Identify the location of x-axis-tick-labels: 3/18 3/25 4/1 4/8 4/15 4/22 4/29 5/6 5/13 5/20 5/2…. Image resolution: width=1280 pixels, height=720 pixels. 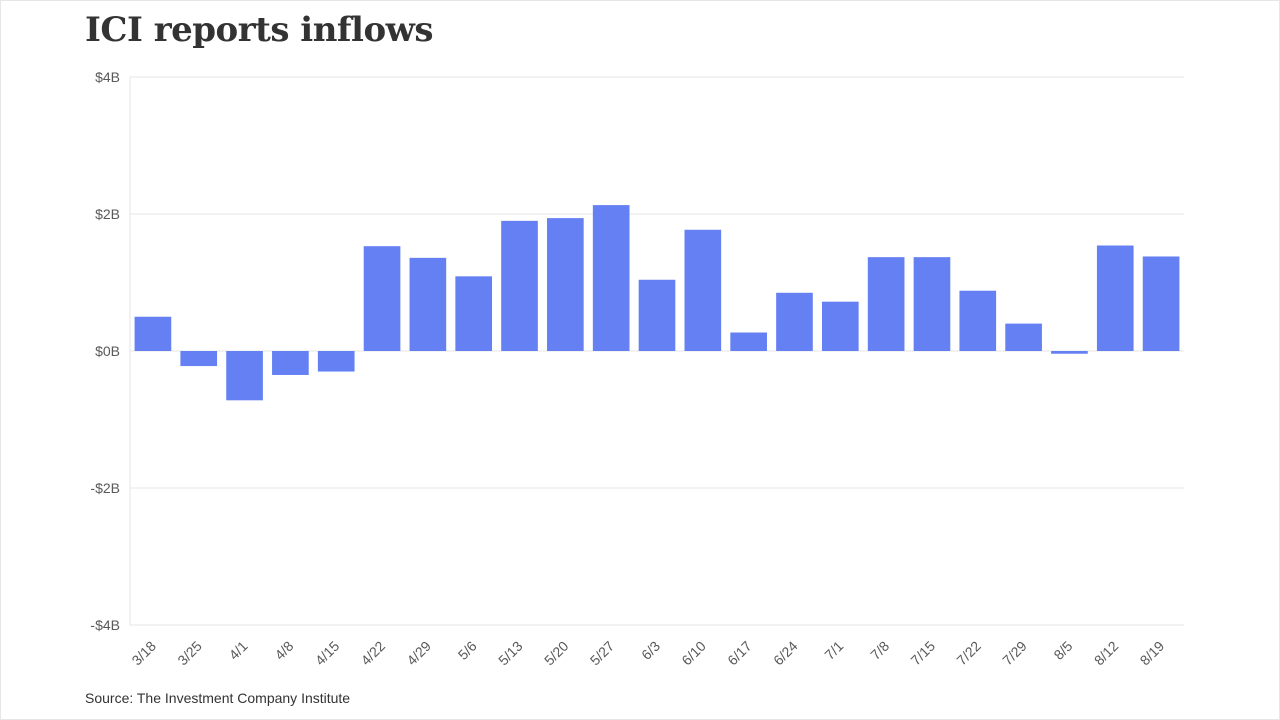
(647, 653).